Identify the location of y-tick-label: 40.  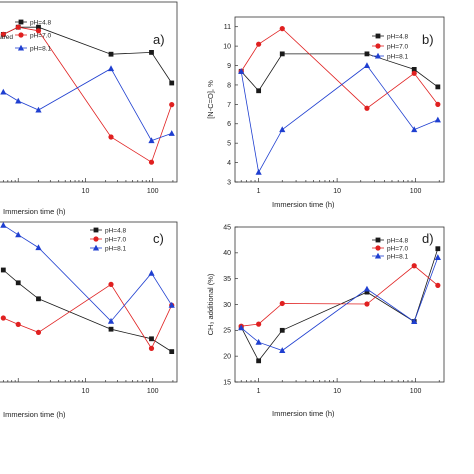
(227, 253).